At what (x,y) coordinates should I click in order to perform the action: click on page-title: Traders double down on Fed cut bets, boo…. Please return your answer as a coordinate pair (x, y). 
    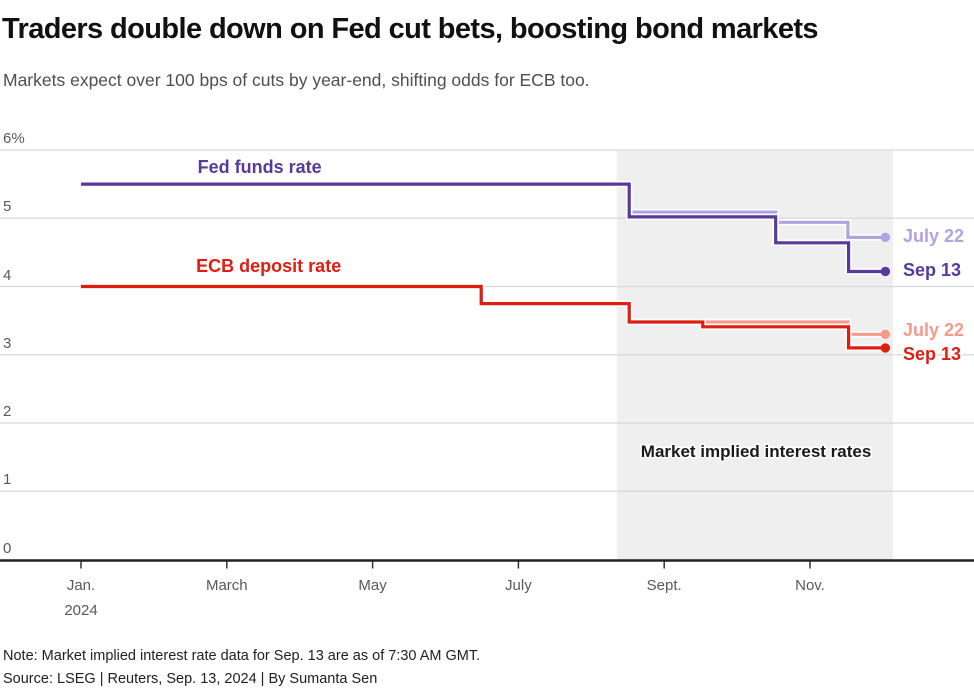
    Looking at the image, I should click on (410, 29).